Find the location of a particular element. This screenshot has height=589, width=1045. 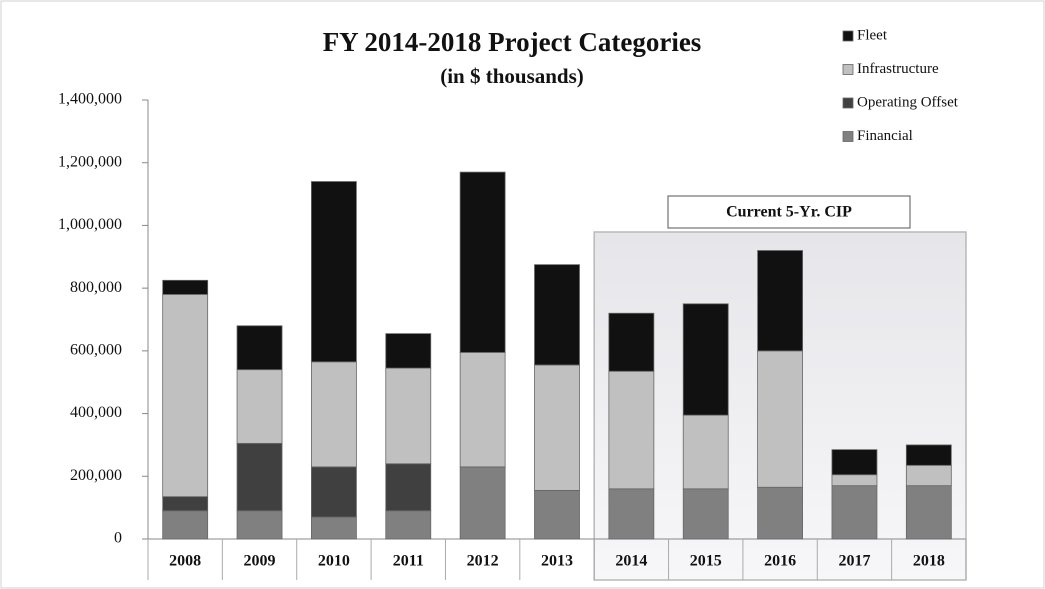

x-tick-label: 2008 is located at coordinates (185, 561).